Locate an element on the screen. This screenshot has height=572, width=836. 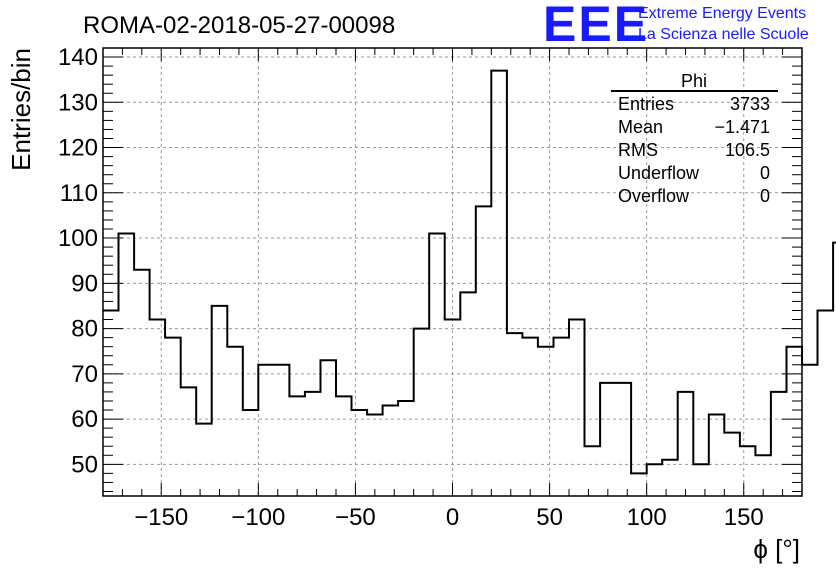
y-tick-label: 120 is located at coordinates (78, 148).